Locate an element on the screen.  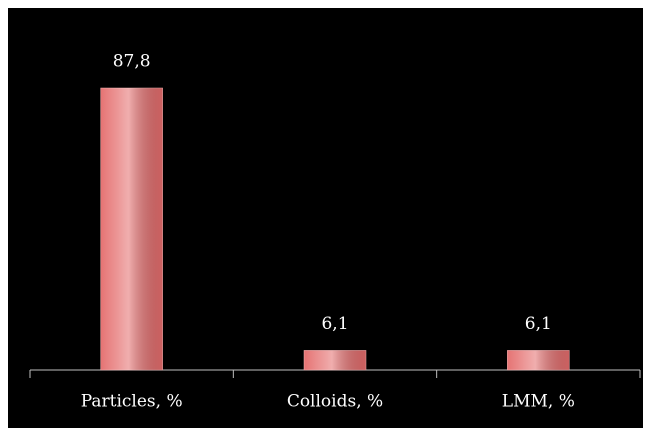
x-tick-label: Particles, % is located at coordinates (132, 402).